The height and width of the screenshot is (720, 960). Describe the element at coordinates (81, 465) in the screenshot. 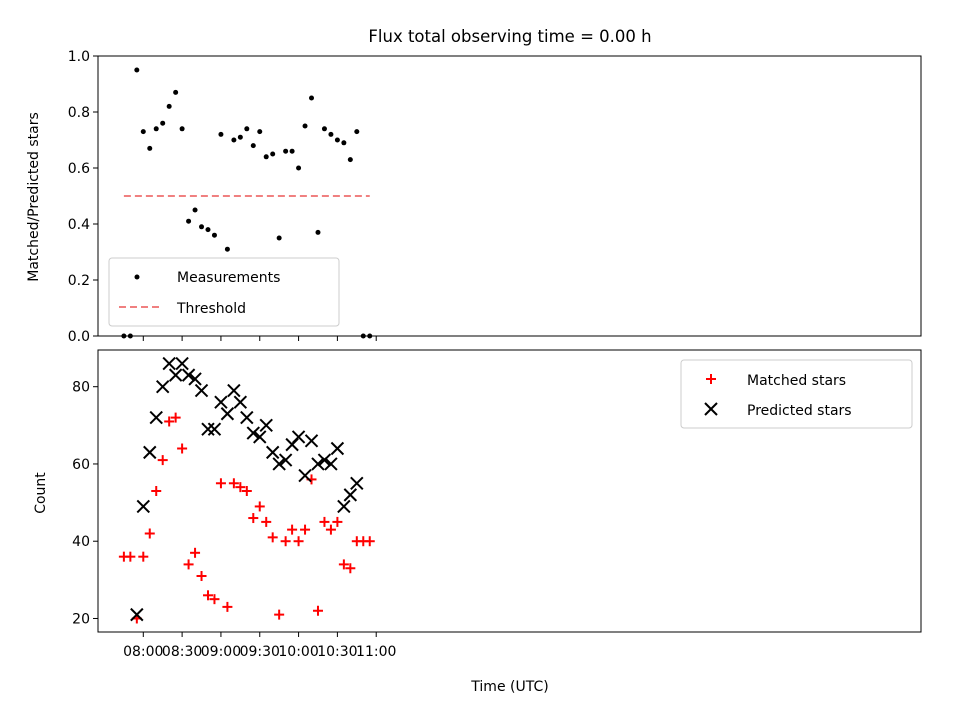

I see `y-tick-label: 60` at that location.